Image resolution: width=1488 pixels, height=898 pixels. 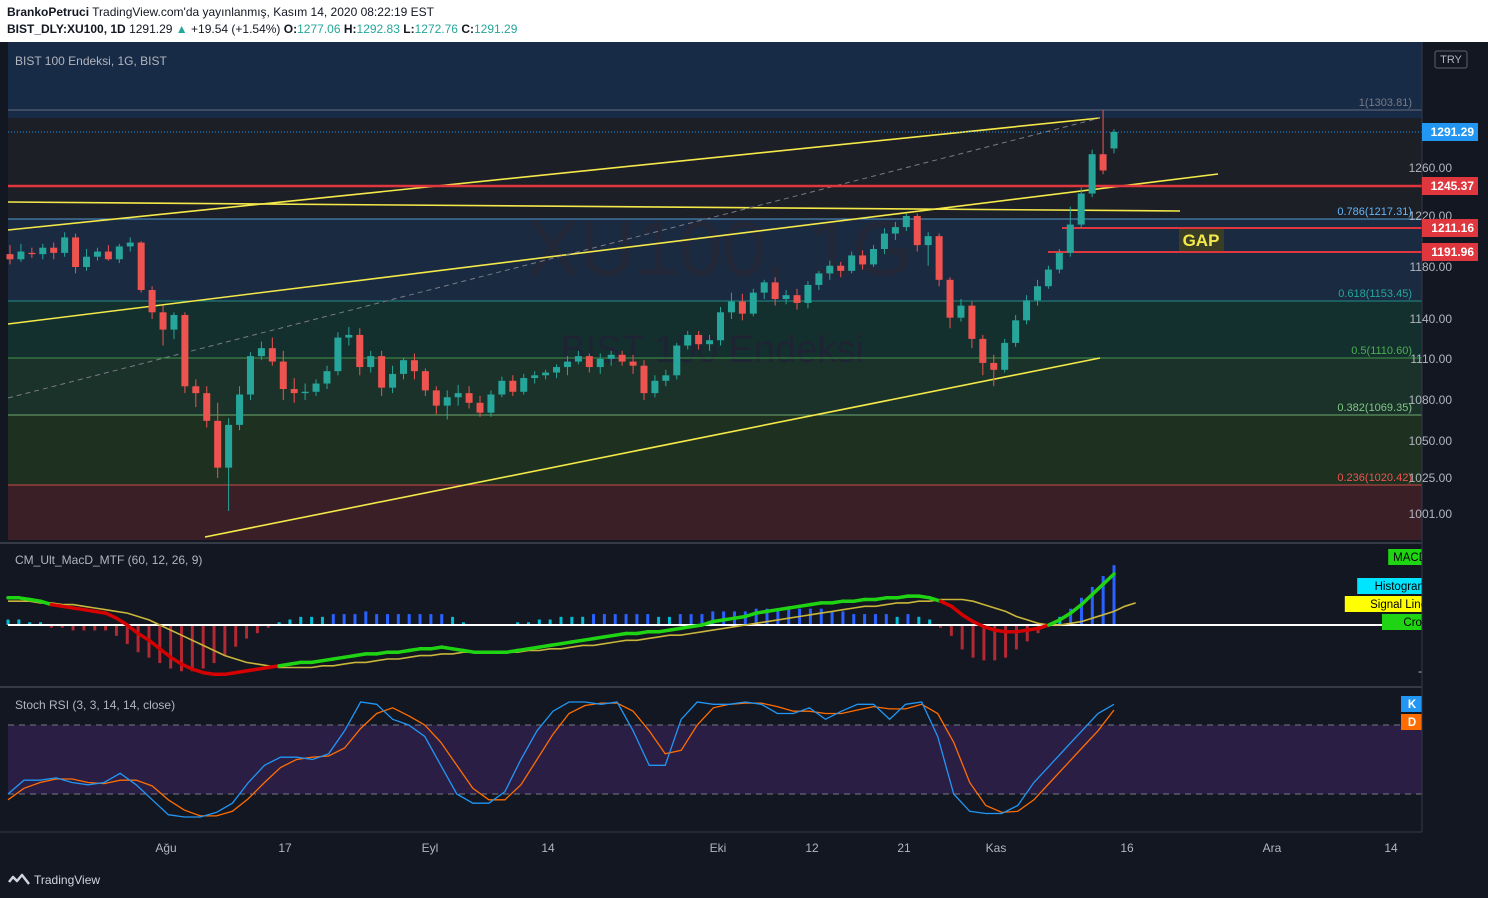 What do you see at coordinates (1431, 359) in the screenshot?
I see `price-tick: 1110.00` at bounding box center [1431, 359].